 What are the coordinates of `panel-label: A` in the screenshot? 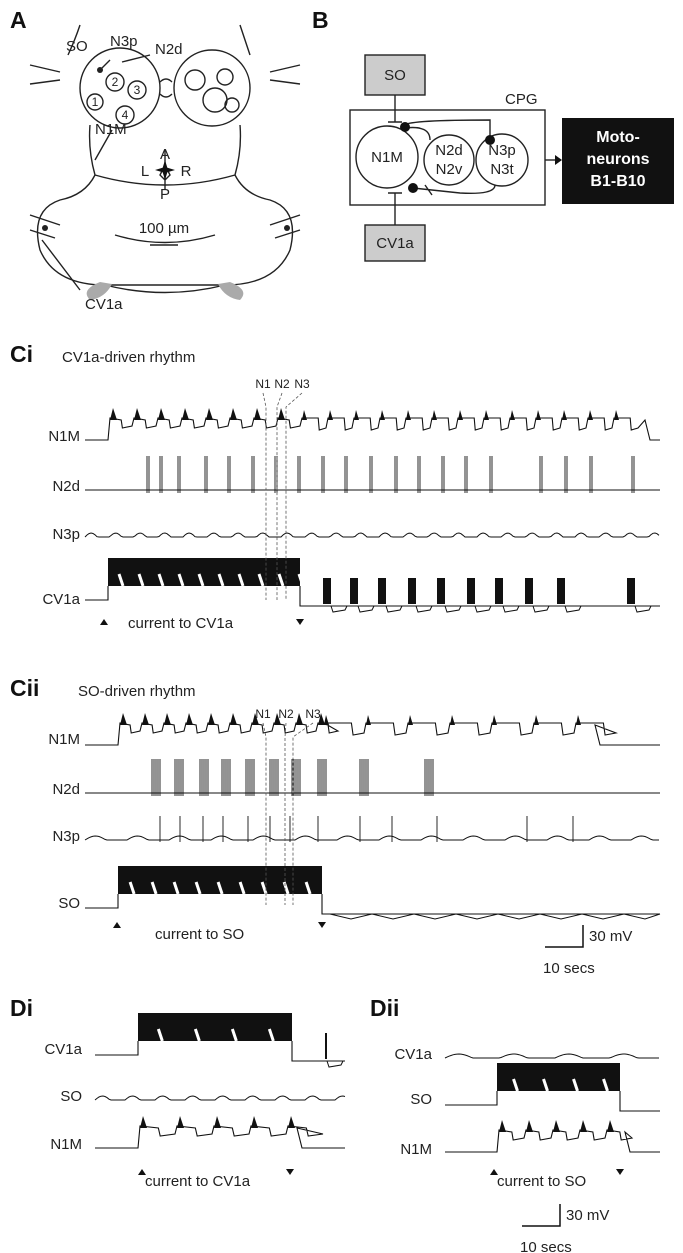 It's located at (18, 20).